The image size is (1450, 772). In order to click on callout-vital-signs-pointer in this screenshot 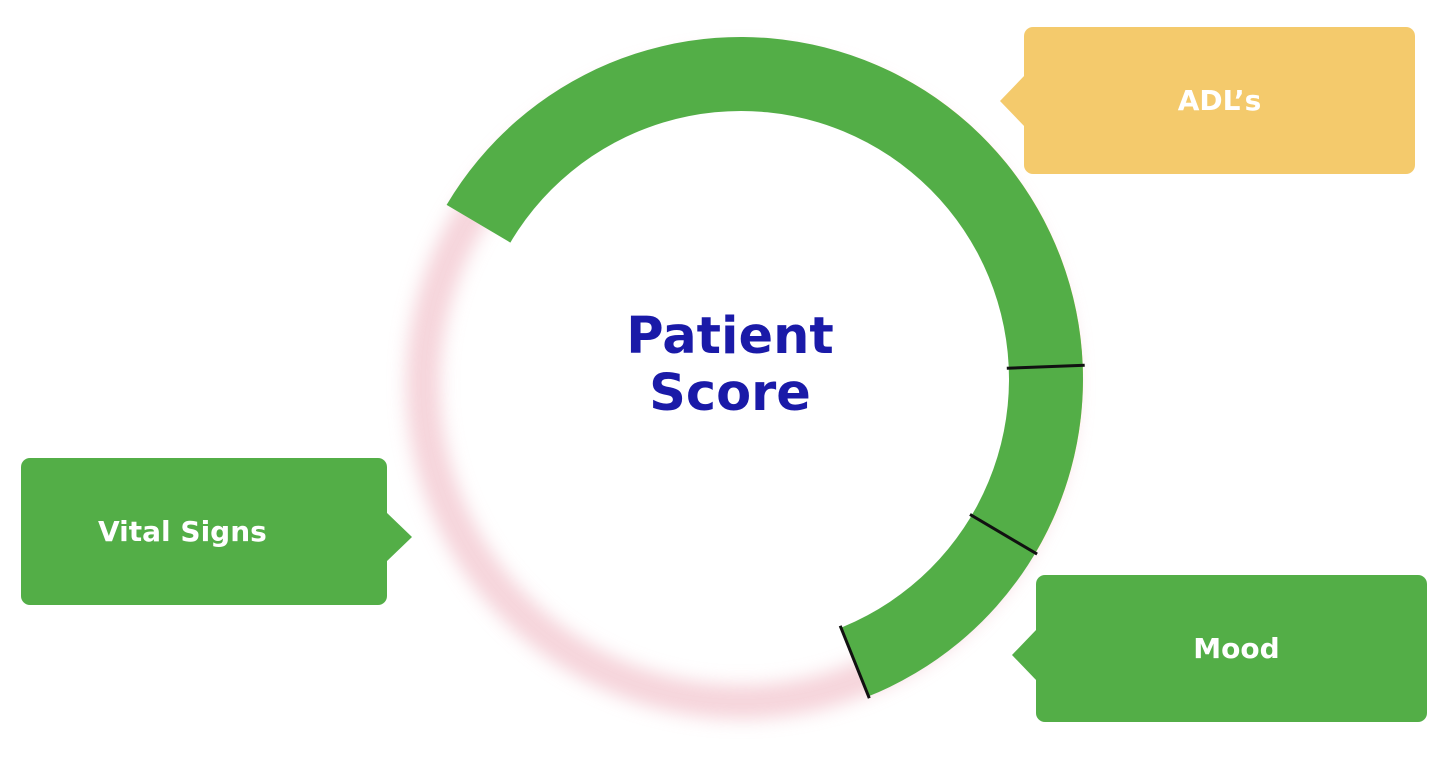, I will do `click(399, 537)`.